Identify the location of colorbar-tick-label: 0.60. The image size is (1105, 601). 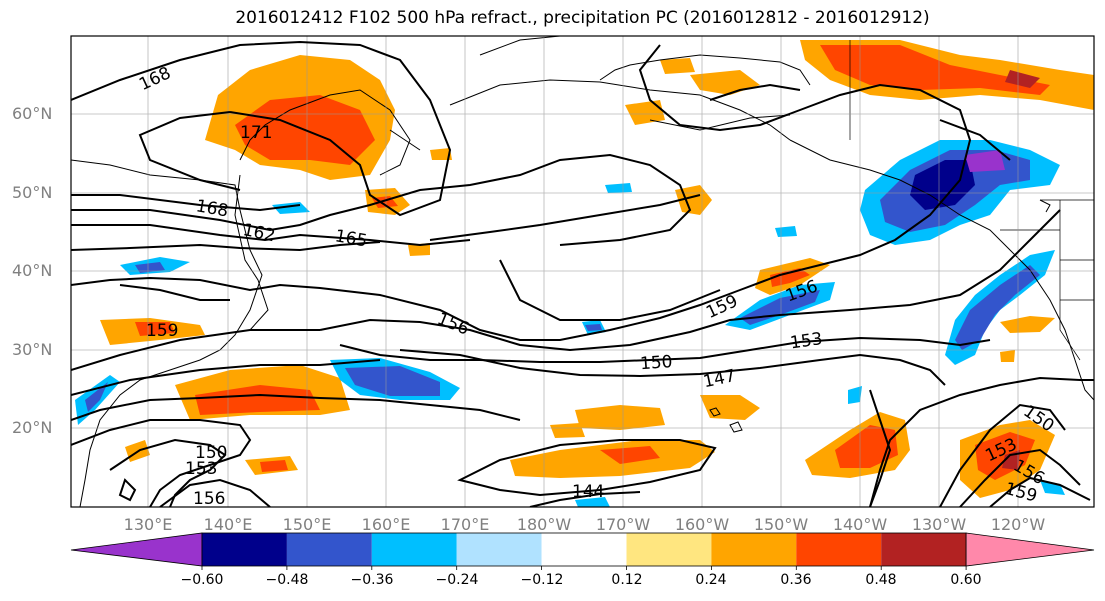
(966, 580).